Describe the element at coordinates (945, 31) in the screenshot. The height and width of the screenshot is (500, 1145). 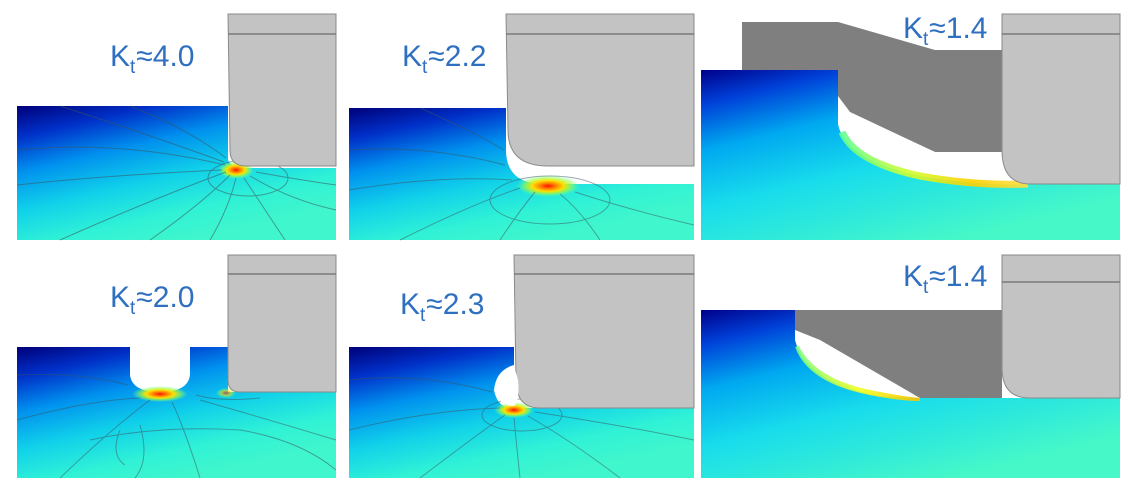
I see `kt-label-panel-3: Kt≈1.4` at that location.